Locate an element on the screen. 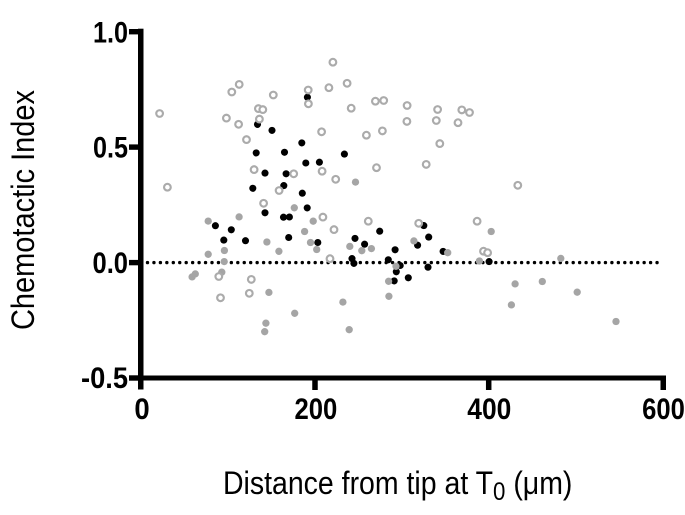 This screenshot has width=685, height=515. svg-text: 400 is located at coordinates (489, 409).